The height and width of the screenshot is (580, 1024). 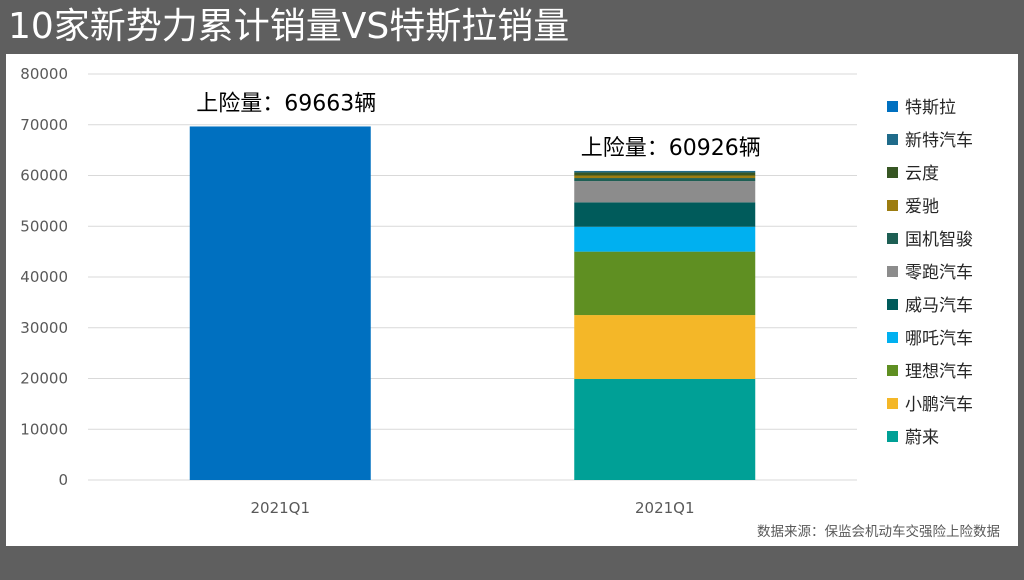 I want to click on legend-label: 特斯拉, so click(x=930, y=108).